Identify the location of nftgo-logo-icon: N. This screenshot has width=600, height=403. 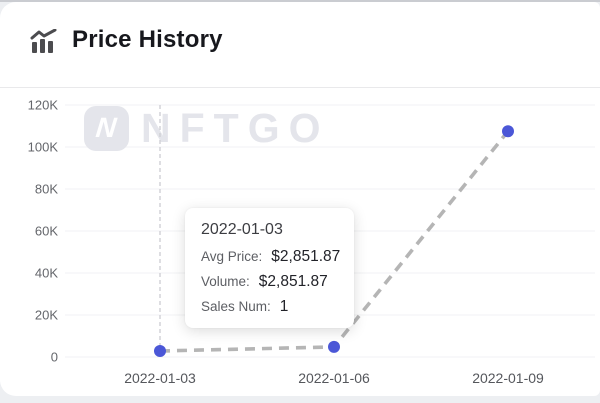
(106, 128).